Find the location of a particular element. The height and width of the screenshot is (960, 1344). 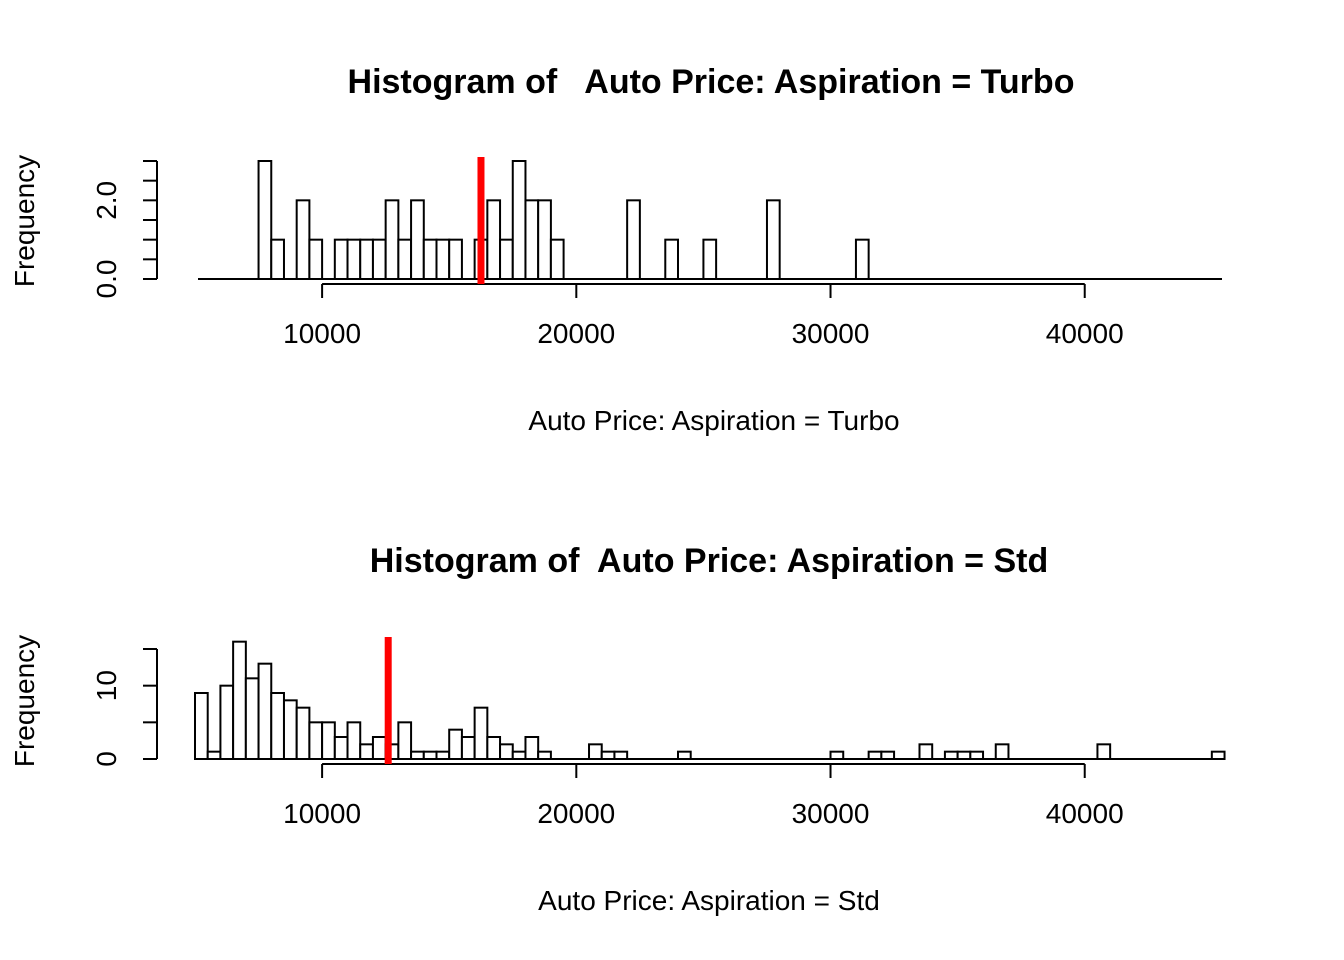

y-tick-label: 2.0 is located at coordinates (106, 200).